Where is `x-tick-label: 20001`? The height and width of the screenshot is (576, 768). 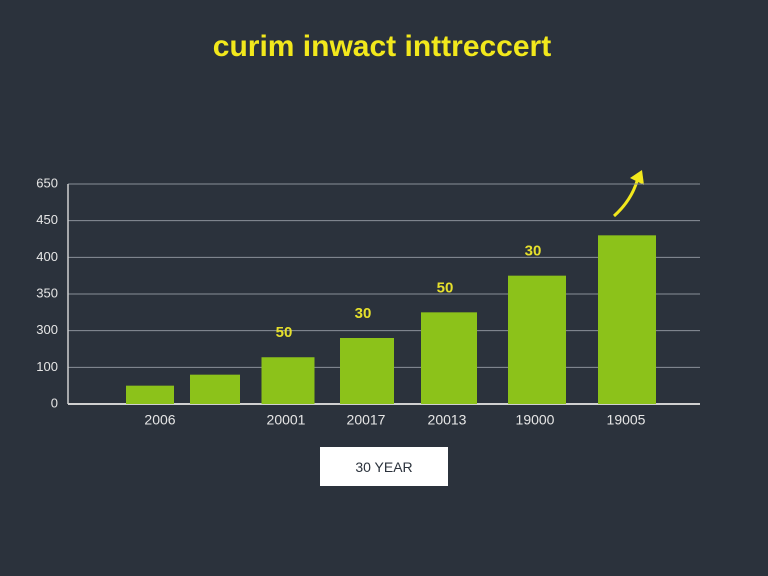 x-tick-label: 20001 is located at coordinates (286, 420).